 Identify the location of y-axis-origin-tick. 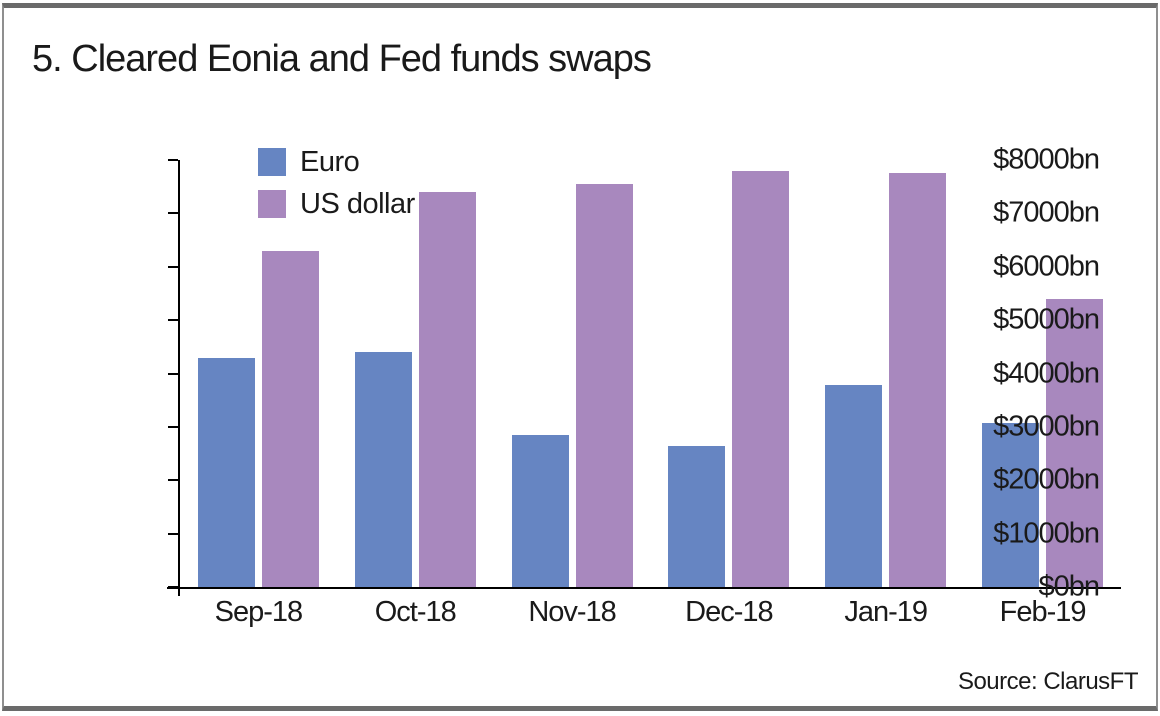
(179, 592).